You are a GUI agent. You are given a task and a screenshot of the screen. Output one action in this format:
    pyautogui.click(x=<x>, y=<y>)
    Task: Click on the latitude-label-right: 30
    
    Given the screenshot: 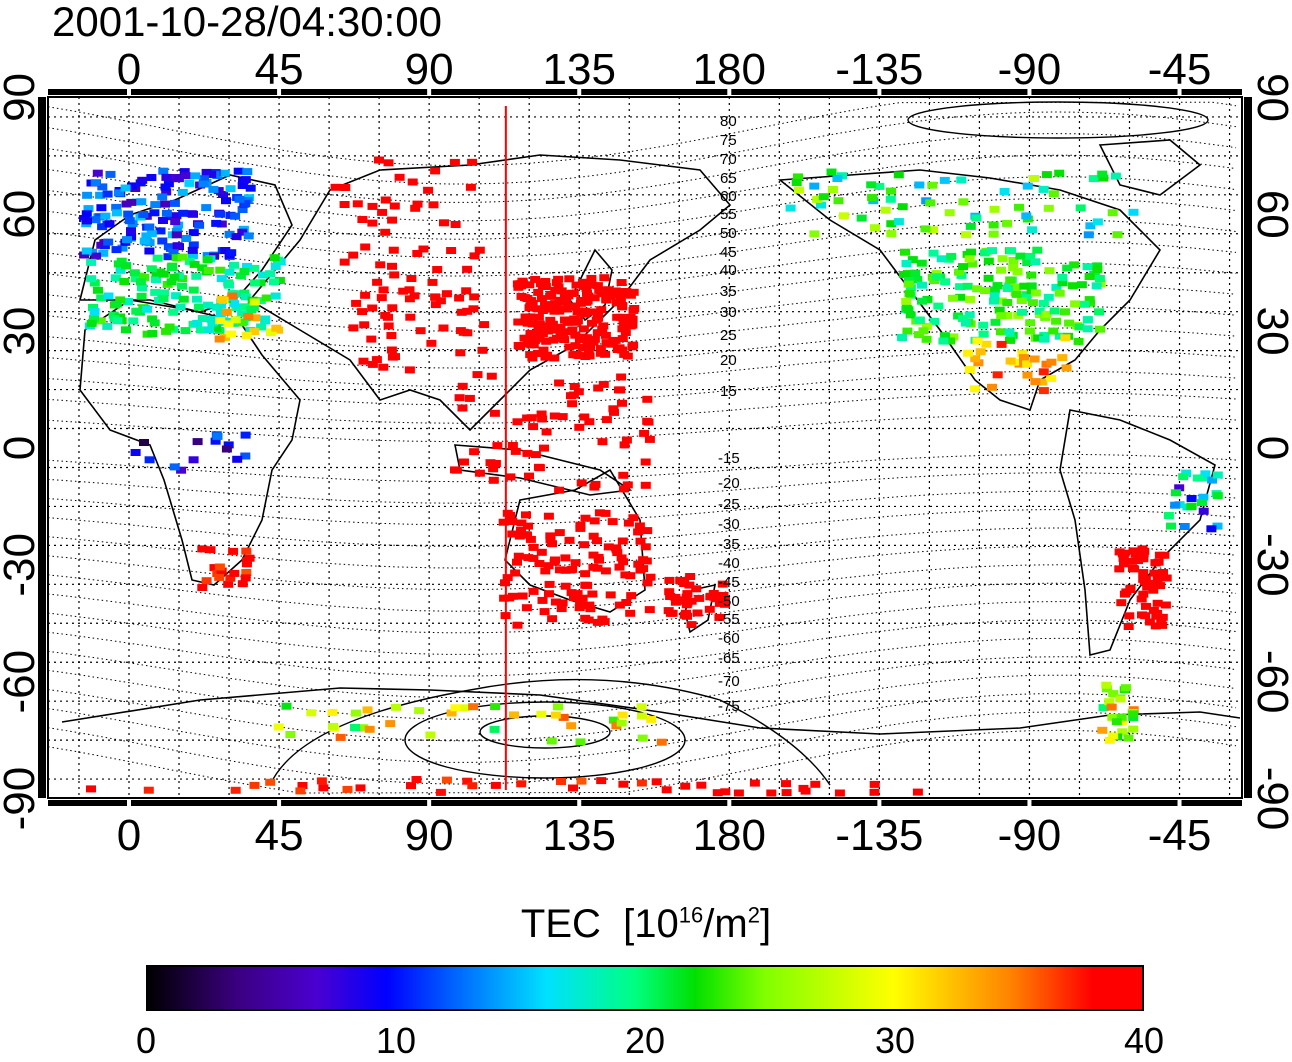 What is the action you would take?
    pyautogui.click(x=1270, y=331)
    